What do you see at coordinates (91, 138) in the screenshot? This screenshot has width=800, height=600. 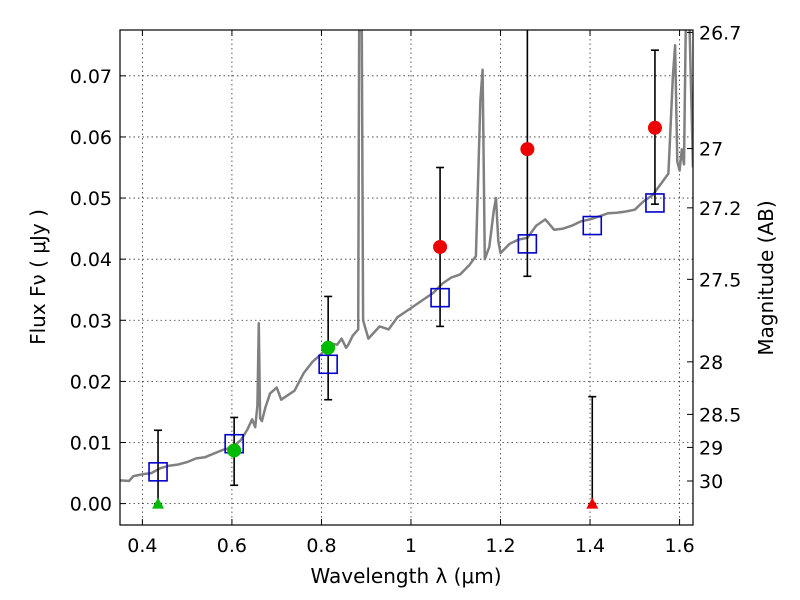 I see `y-tick-label: 0.06` at bounding box center [91, 138].